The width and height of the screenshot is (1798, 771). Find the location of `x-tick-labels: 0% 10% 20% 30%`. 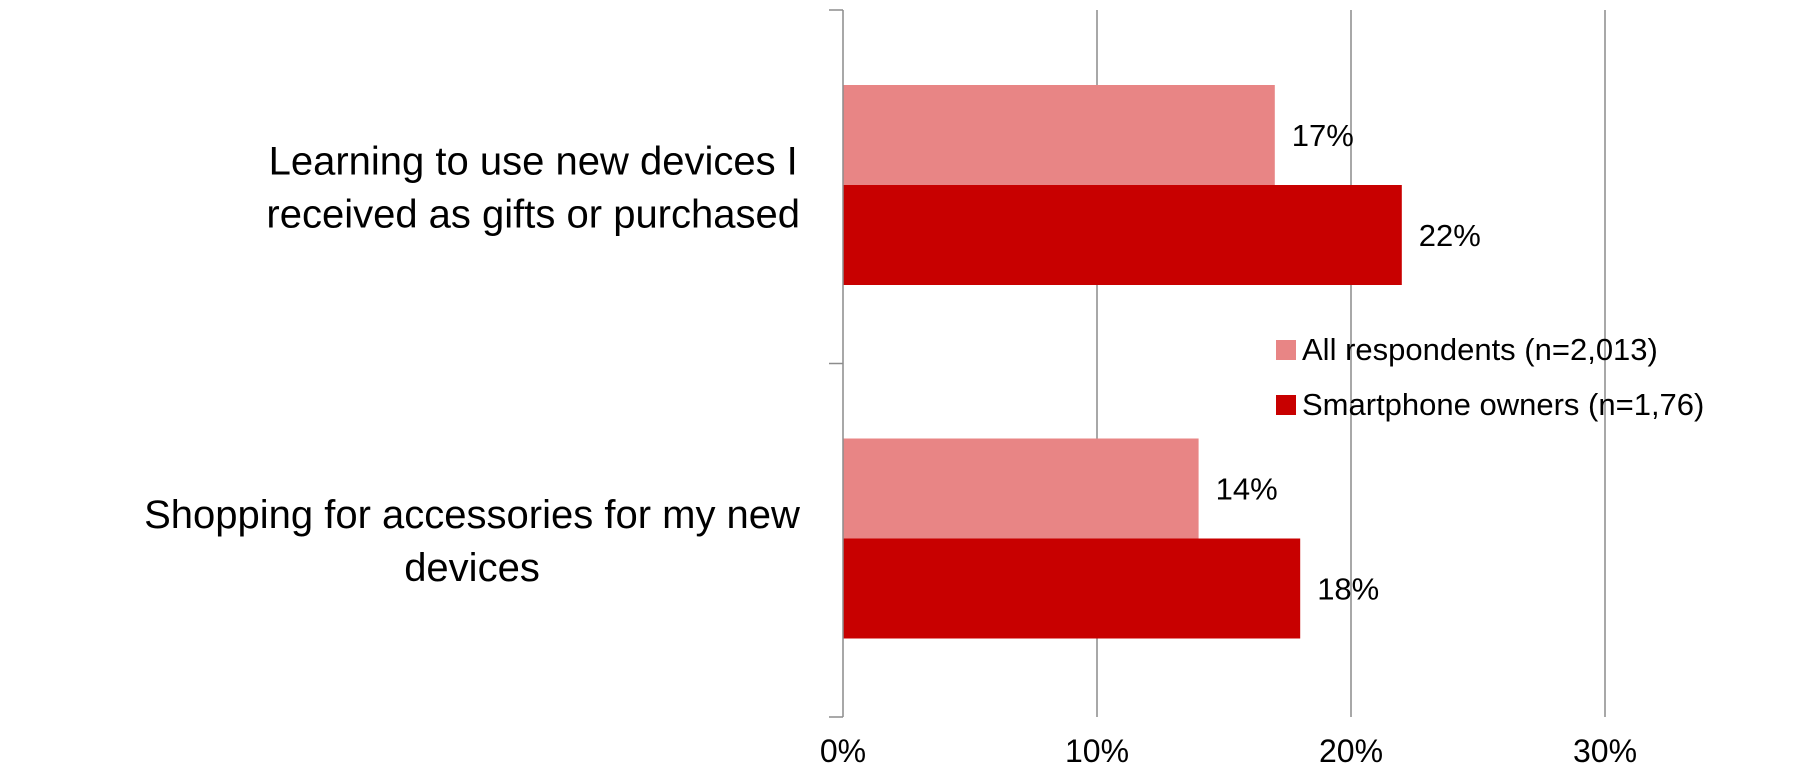

x-tick-labels: 0% 10% 20% 30% is located at coordinates (1228, 751).